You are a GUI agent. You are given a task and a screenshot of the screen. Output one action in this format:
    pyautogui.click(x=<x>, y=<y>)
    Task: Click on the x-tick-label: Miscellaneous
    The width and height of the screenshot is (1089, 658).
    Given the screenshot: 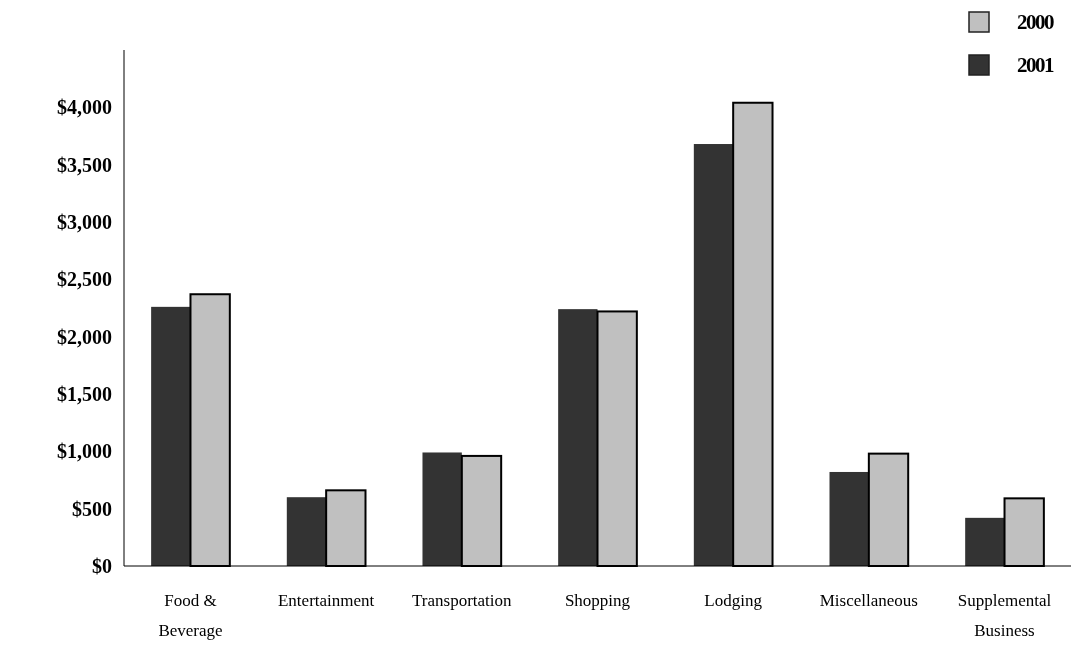 What is the action you would take?
    pyautogui.click(x=868, y=600)
    